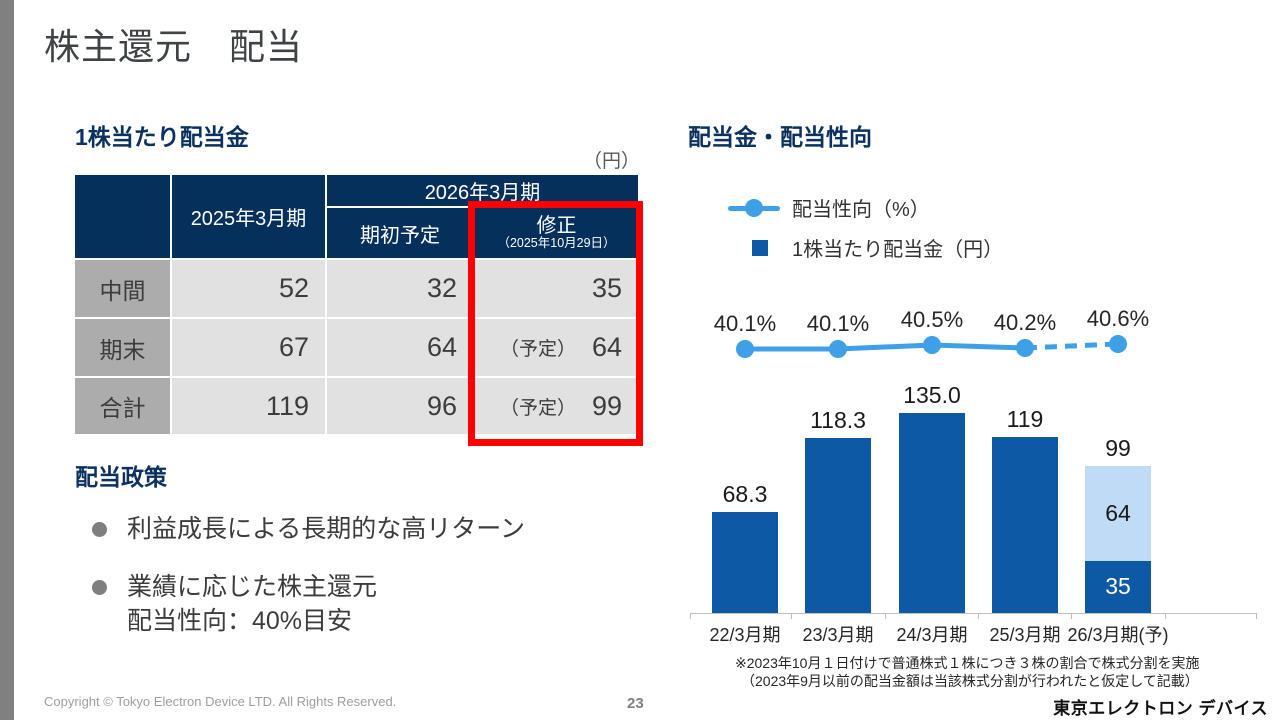  What do you see at coordinates (7, 360) in the screenshot?
I see `left-accent-bar` at bounding box center [7, 360].